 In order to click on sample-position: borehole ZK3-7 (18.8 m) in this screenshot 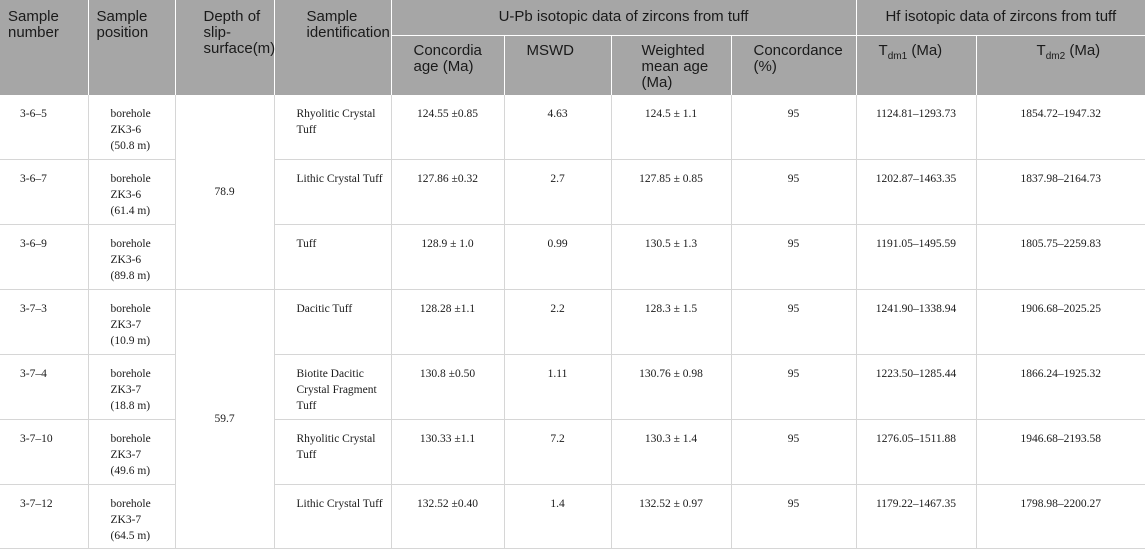, I will do `click(132, 387)`.